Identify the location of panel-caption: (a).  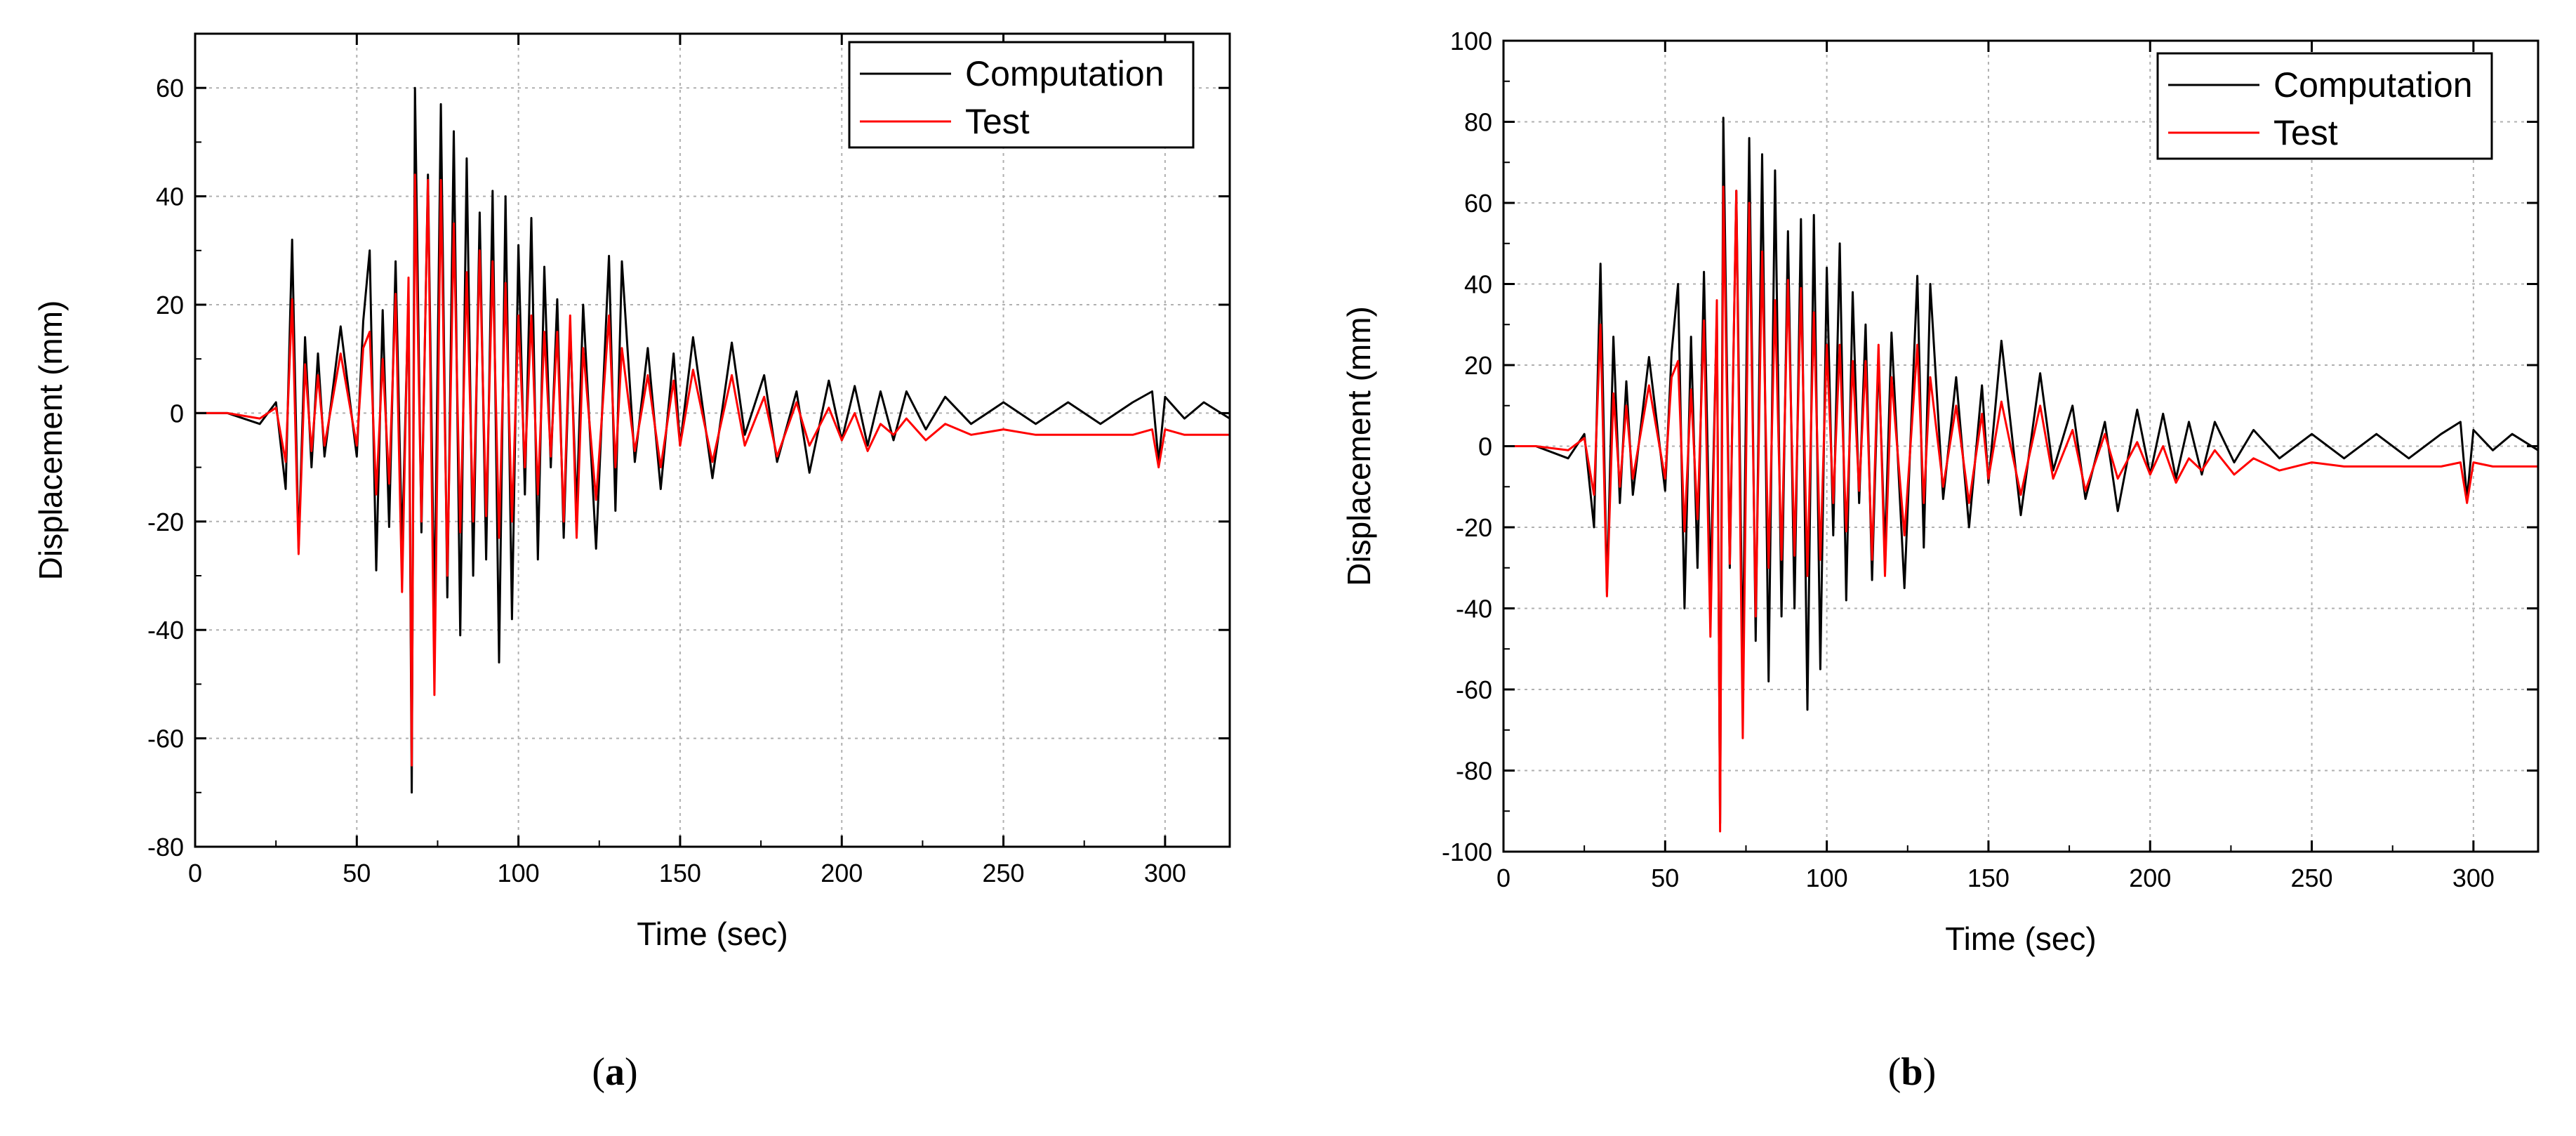
(614, 1072).